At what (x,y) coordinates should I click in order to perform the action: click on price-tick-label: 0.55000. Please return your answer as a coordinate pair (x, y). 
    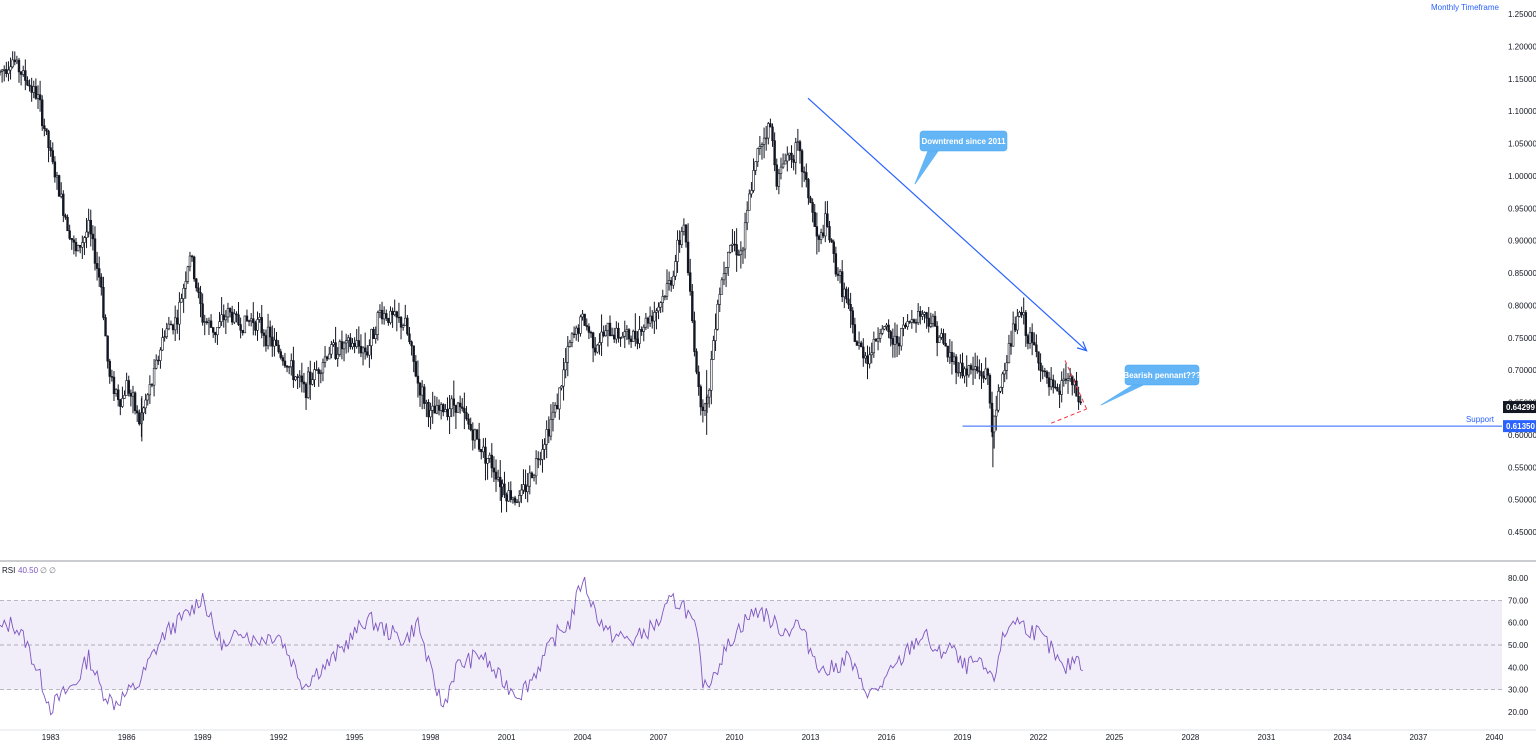
    Looking at the image, I should click on (1522, 467).